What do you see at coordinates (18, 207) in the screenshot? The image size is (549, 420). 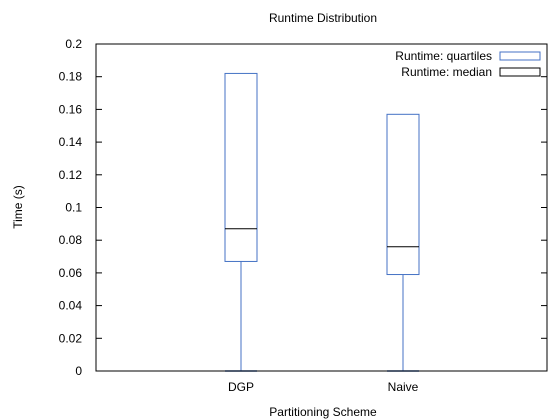 I see `y-axis-label: Time (s)` at bounding box center [18, 207].